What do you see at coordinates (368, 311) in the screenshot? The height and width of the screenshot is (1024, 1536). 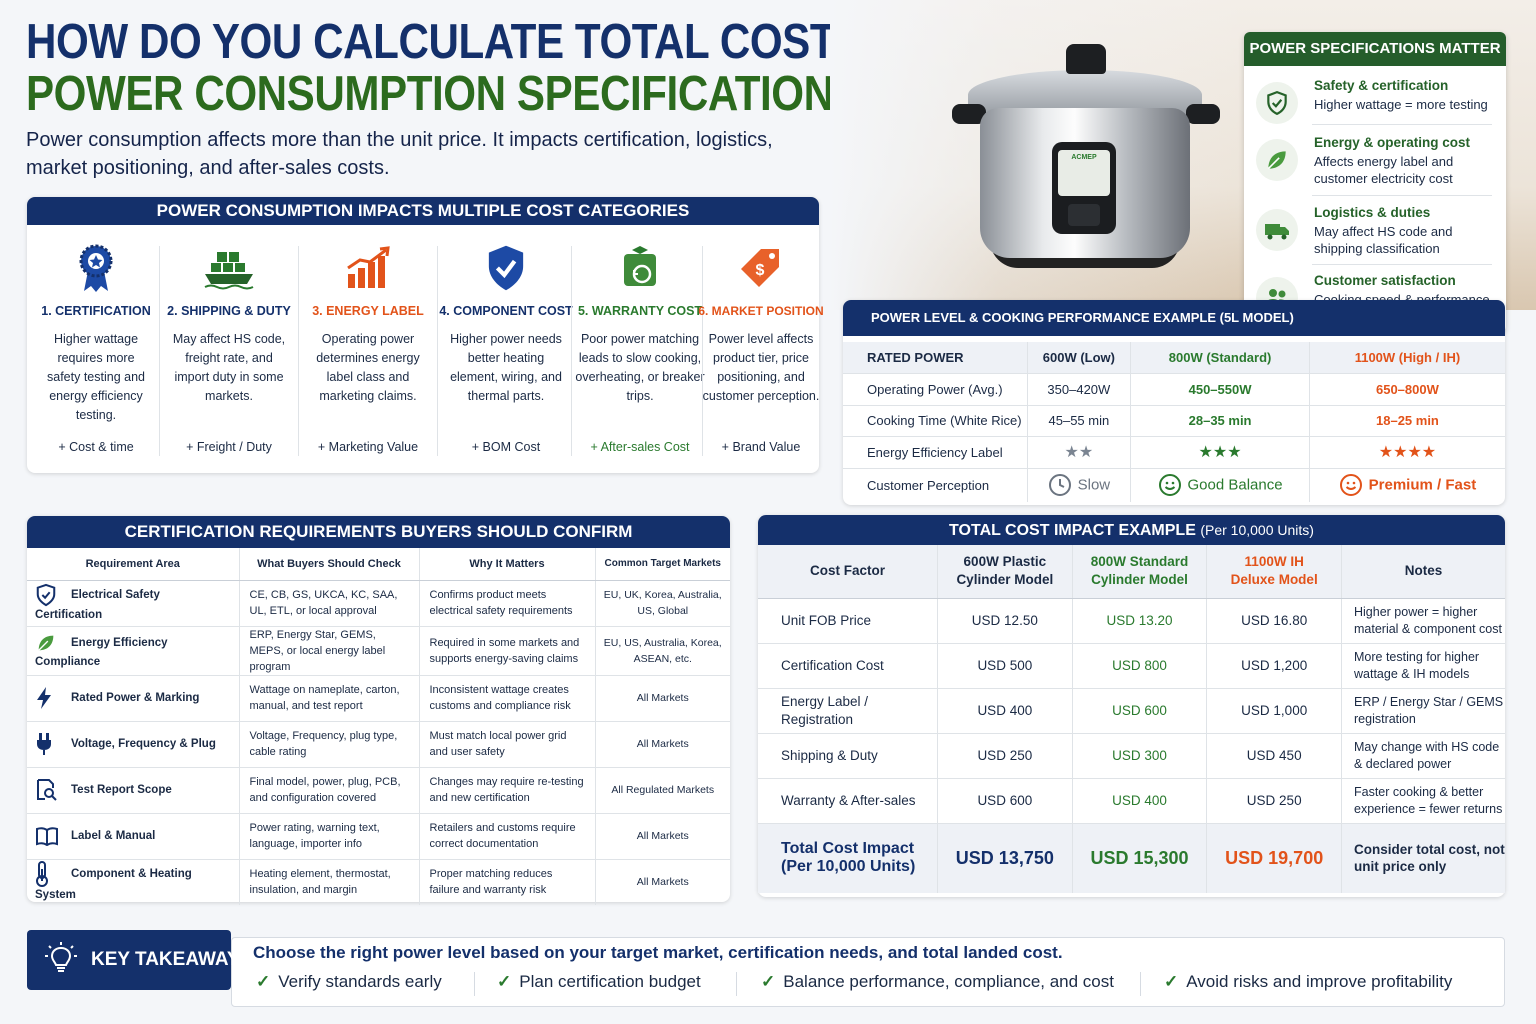 I see `category-title: 3. ENERGY LABEL` at bounding box center [368, 311].